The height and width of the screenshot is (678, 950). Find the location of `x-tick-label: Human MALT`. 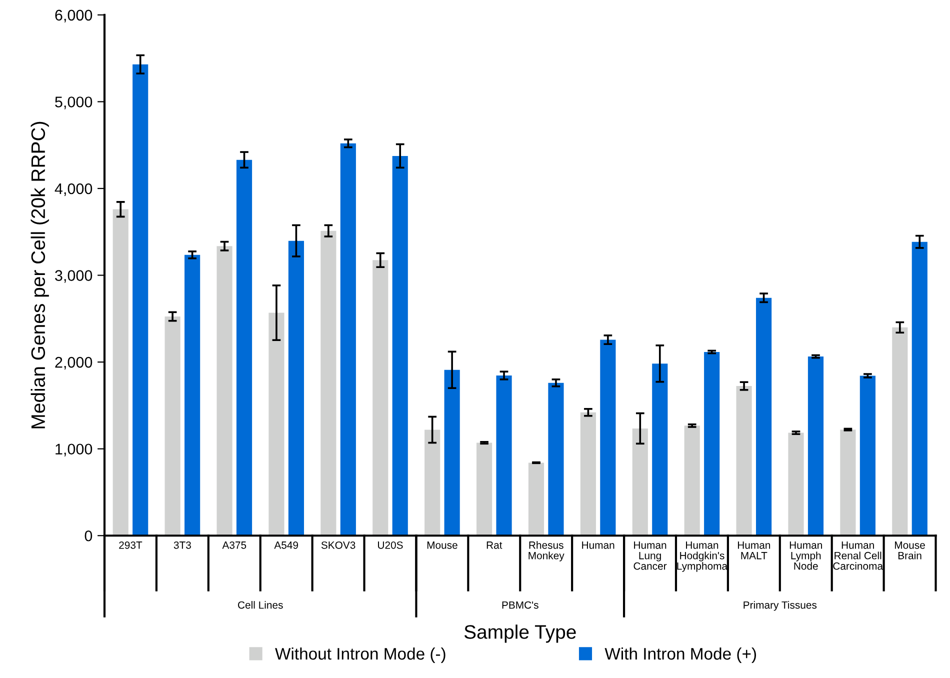

x-tick-label: Human MALT is located at coordinates (754, 551).